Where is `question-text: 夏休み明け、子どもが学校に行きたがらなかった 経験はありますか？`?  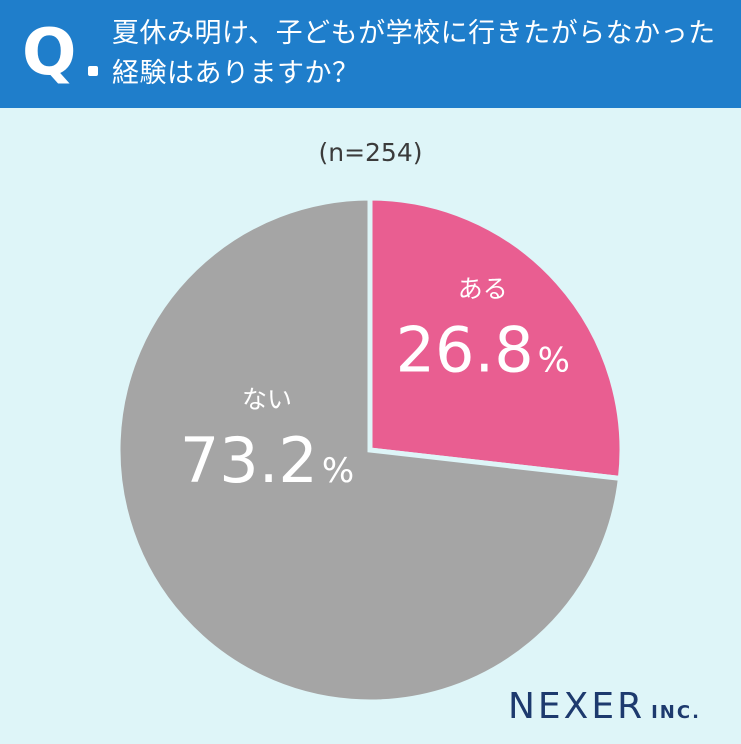
question-text: 夏休み明け、子どもが学校に行きたがらなかった 経験はありますか？ is located at coordinates (417, 54).